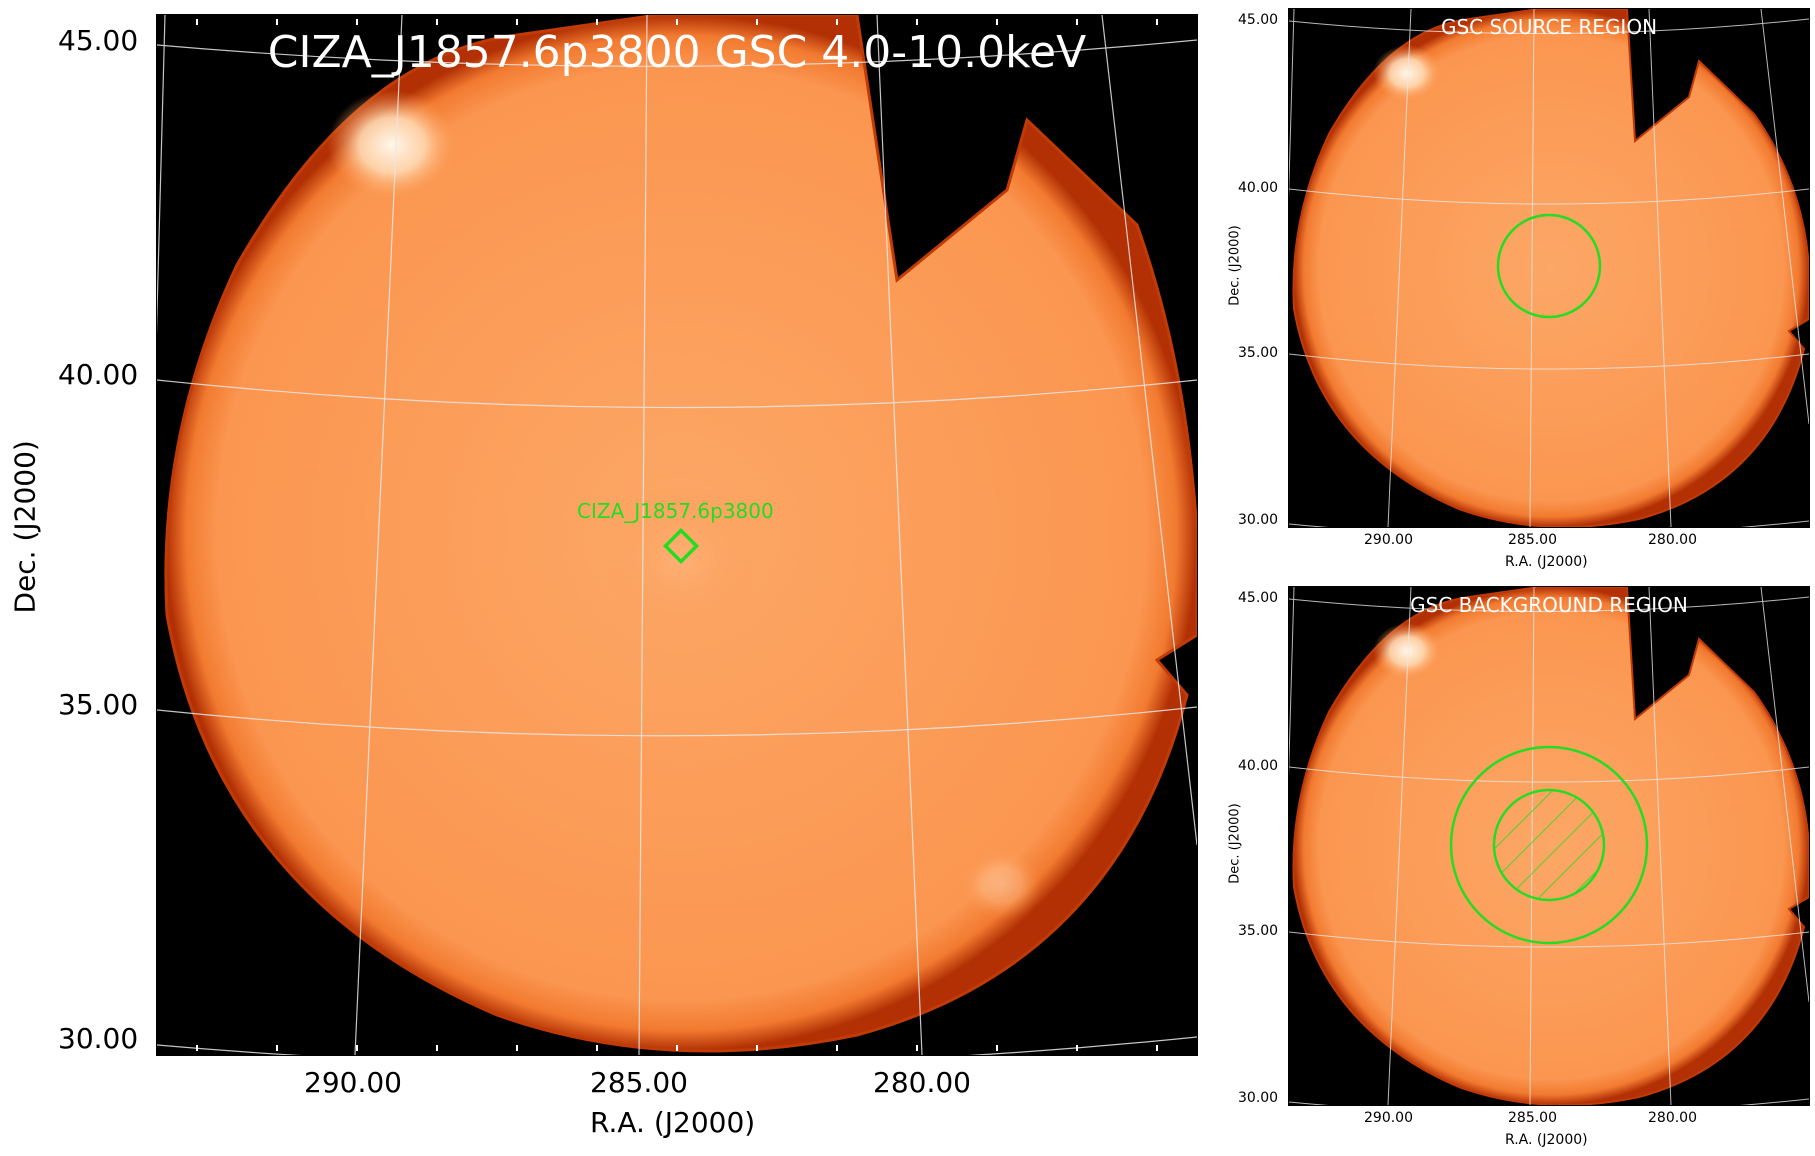 The width and height of the screenshot is (1815, 1156). I want to click on background-outer-circle, so click(1549, 845).